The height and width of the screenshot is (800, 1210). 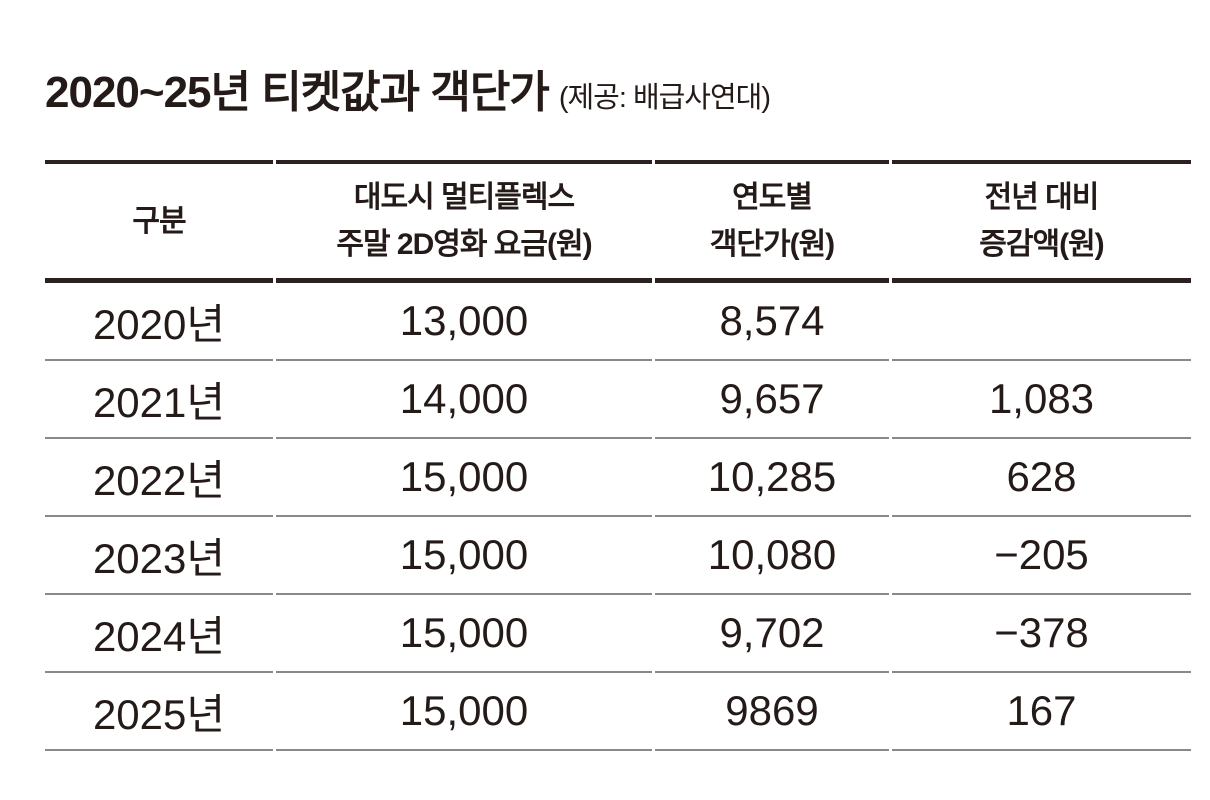 What do you see at coordinates (772, 400) in the screenshot?
I see `cell-avg-price: 9,657` at bounding box center [772, 400].